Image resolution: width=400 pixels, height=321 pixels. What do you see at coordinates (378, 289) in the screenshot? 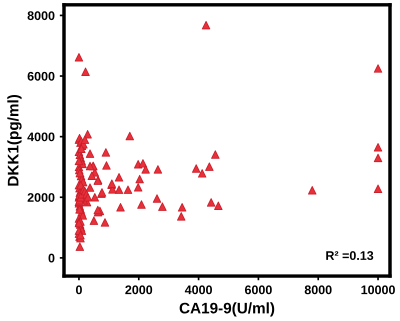
I see `x-tick-label: 10000` at bounding box center [378, 289].